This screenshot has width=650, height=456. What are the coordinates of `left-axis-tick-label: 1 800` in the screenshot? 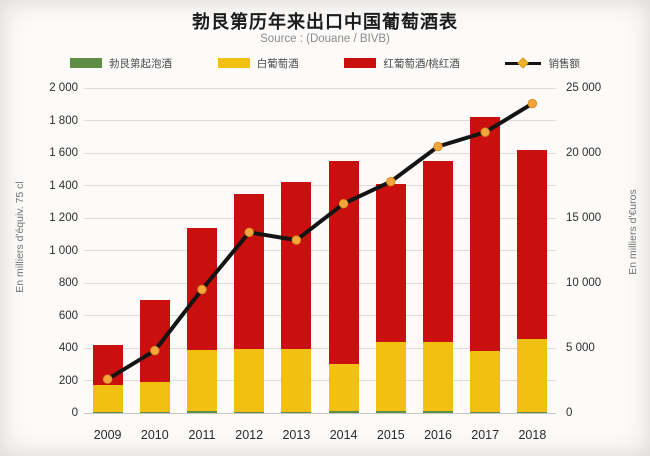 It's located at (63, 120).